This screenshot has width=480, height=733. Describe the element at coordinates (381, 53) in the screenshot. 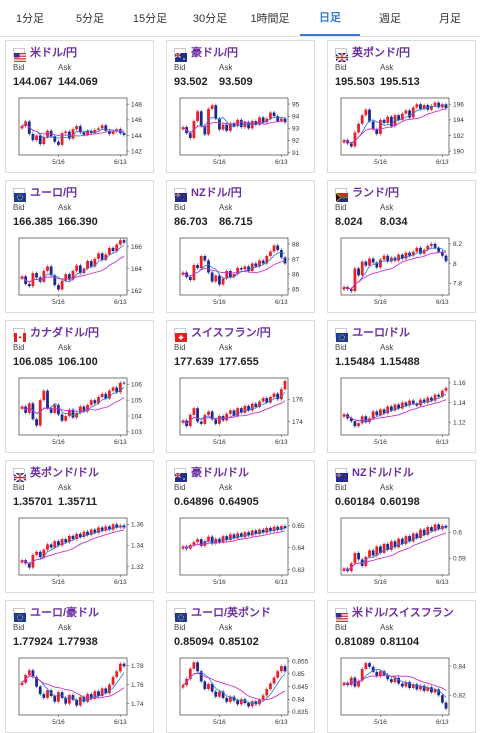

I see `currency-pair-link: 英ポンド/円` at that location.